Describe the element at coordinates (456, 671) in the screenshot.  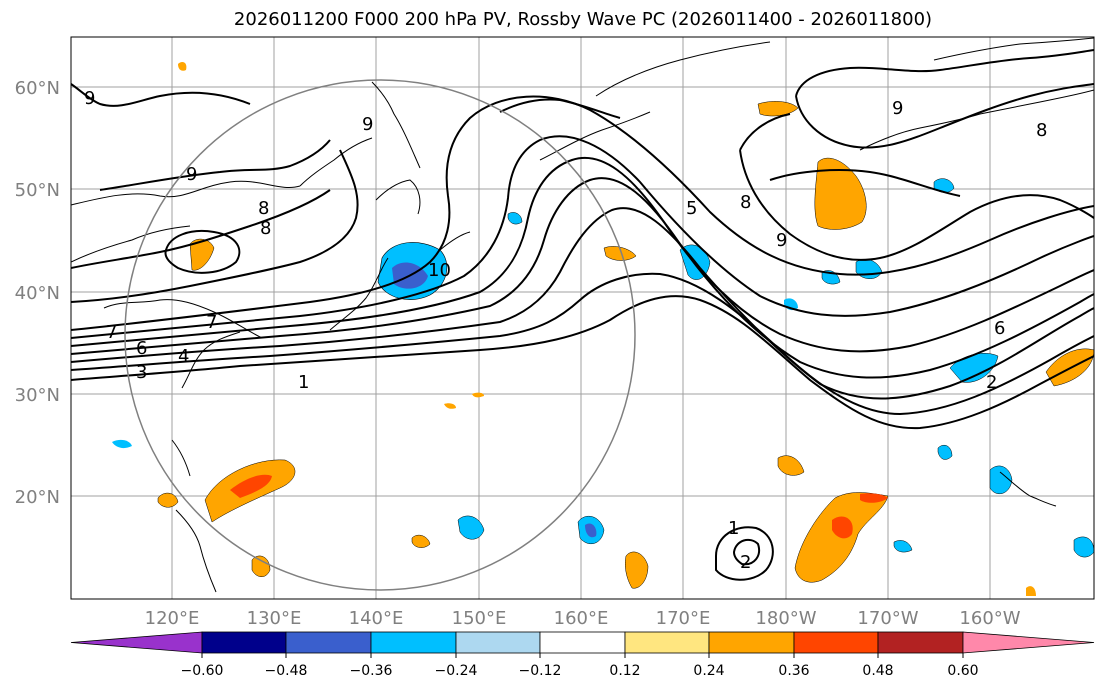
I see `colorbar-label: −0.24` at that location.